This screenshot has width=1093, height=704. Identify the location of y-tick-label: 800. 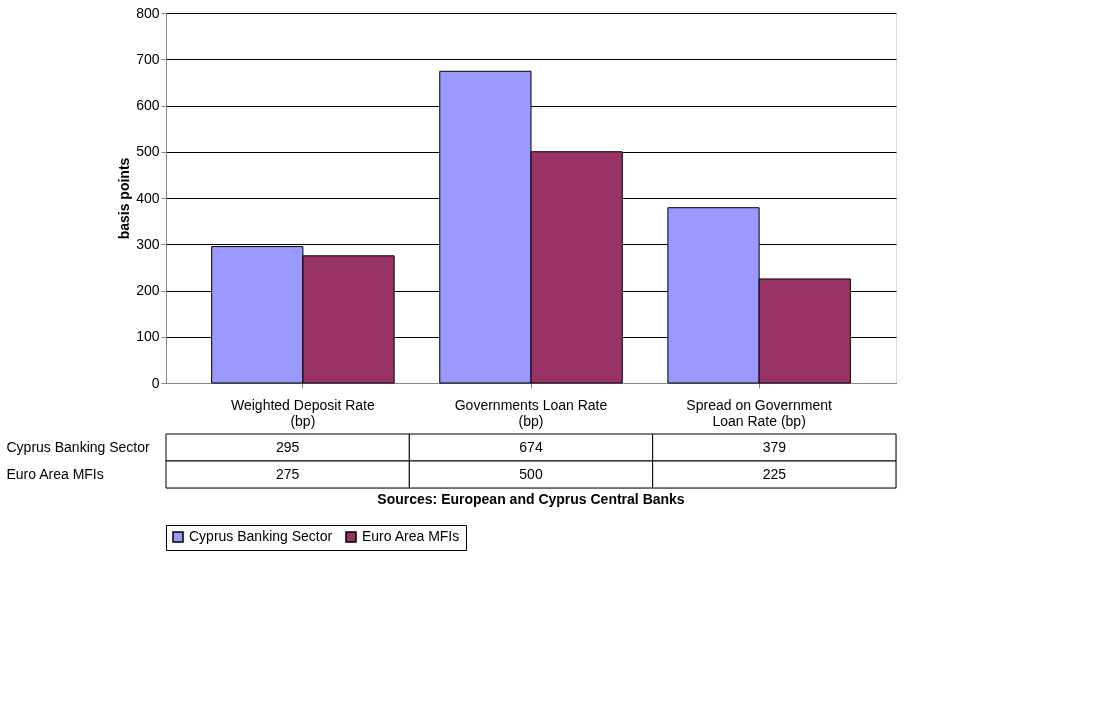
(148, 12).